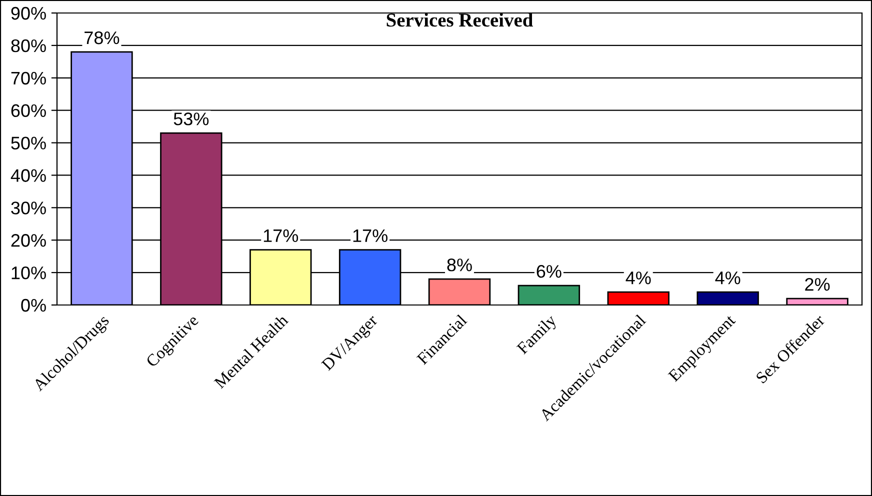 The image size is (872, 496). I want to click on y-tick-label: 0%, so click(33, 305).